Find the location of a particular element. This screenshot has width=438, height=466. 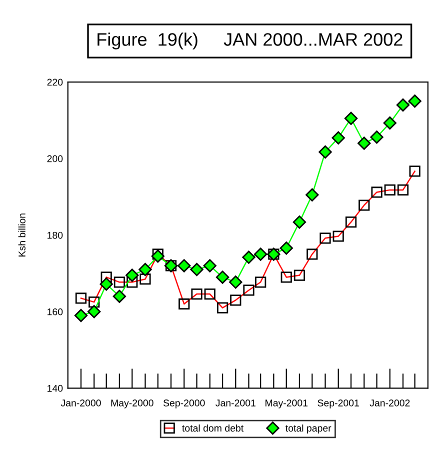

y-tick-label: 180 is located at coordinates (55, 235).